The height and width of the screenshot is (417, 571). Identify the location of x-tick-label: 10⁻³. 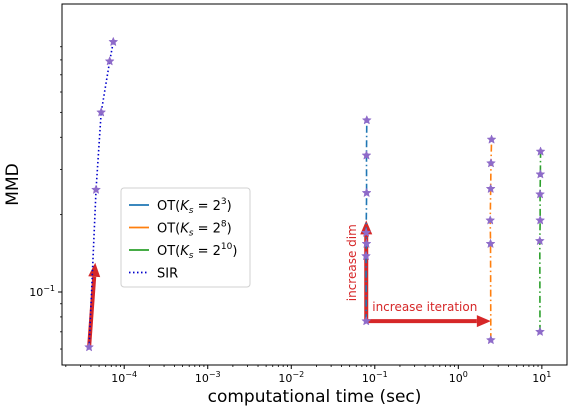
(208, 377).